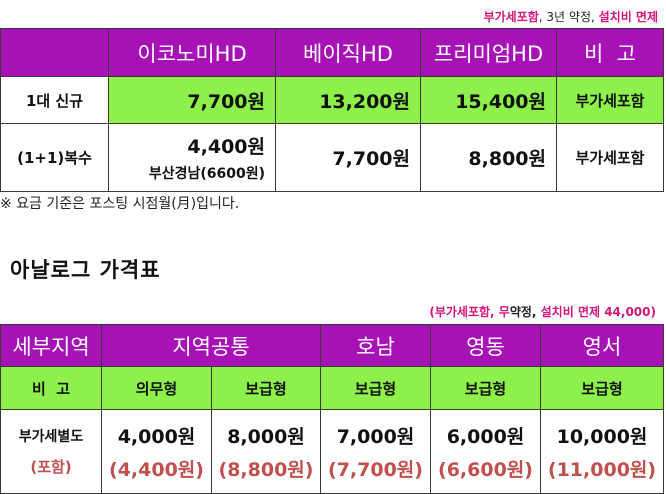 The image size is (666, 494). Describe the element at coordinates (54, 52) in the screenshot. I see `header-empty` at that location.